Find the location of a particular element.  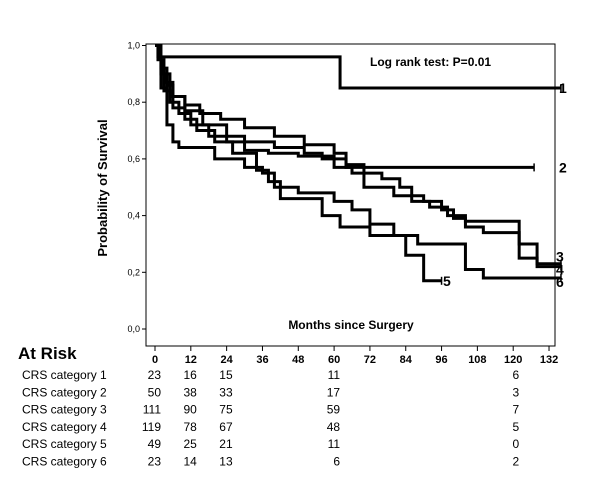

at-risk-value: 7 is located at coordinates (516, 410).